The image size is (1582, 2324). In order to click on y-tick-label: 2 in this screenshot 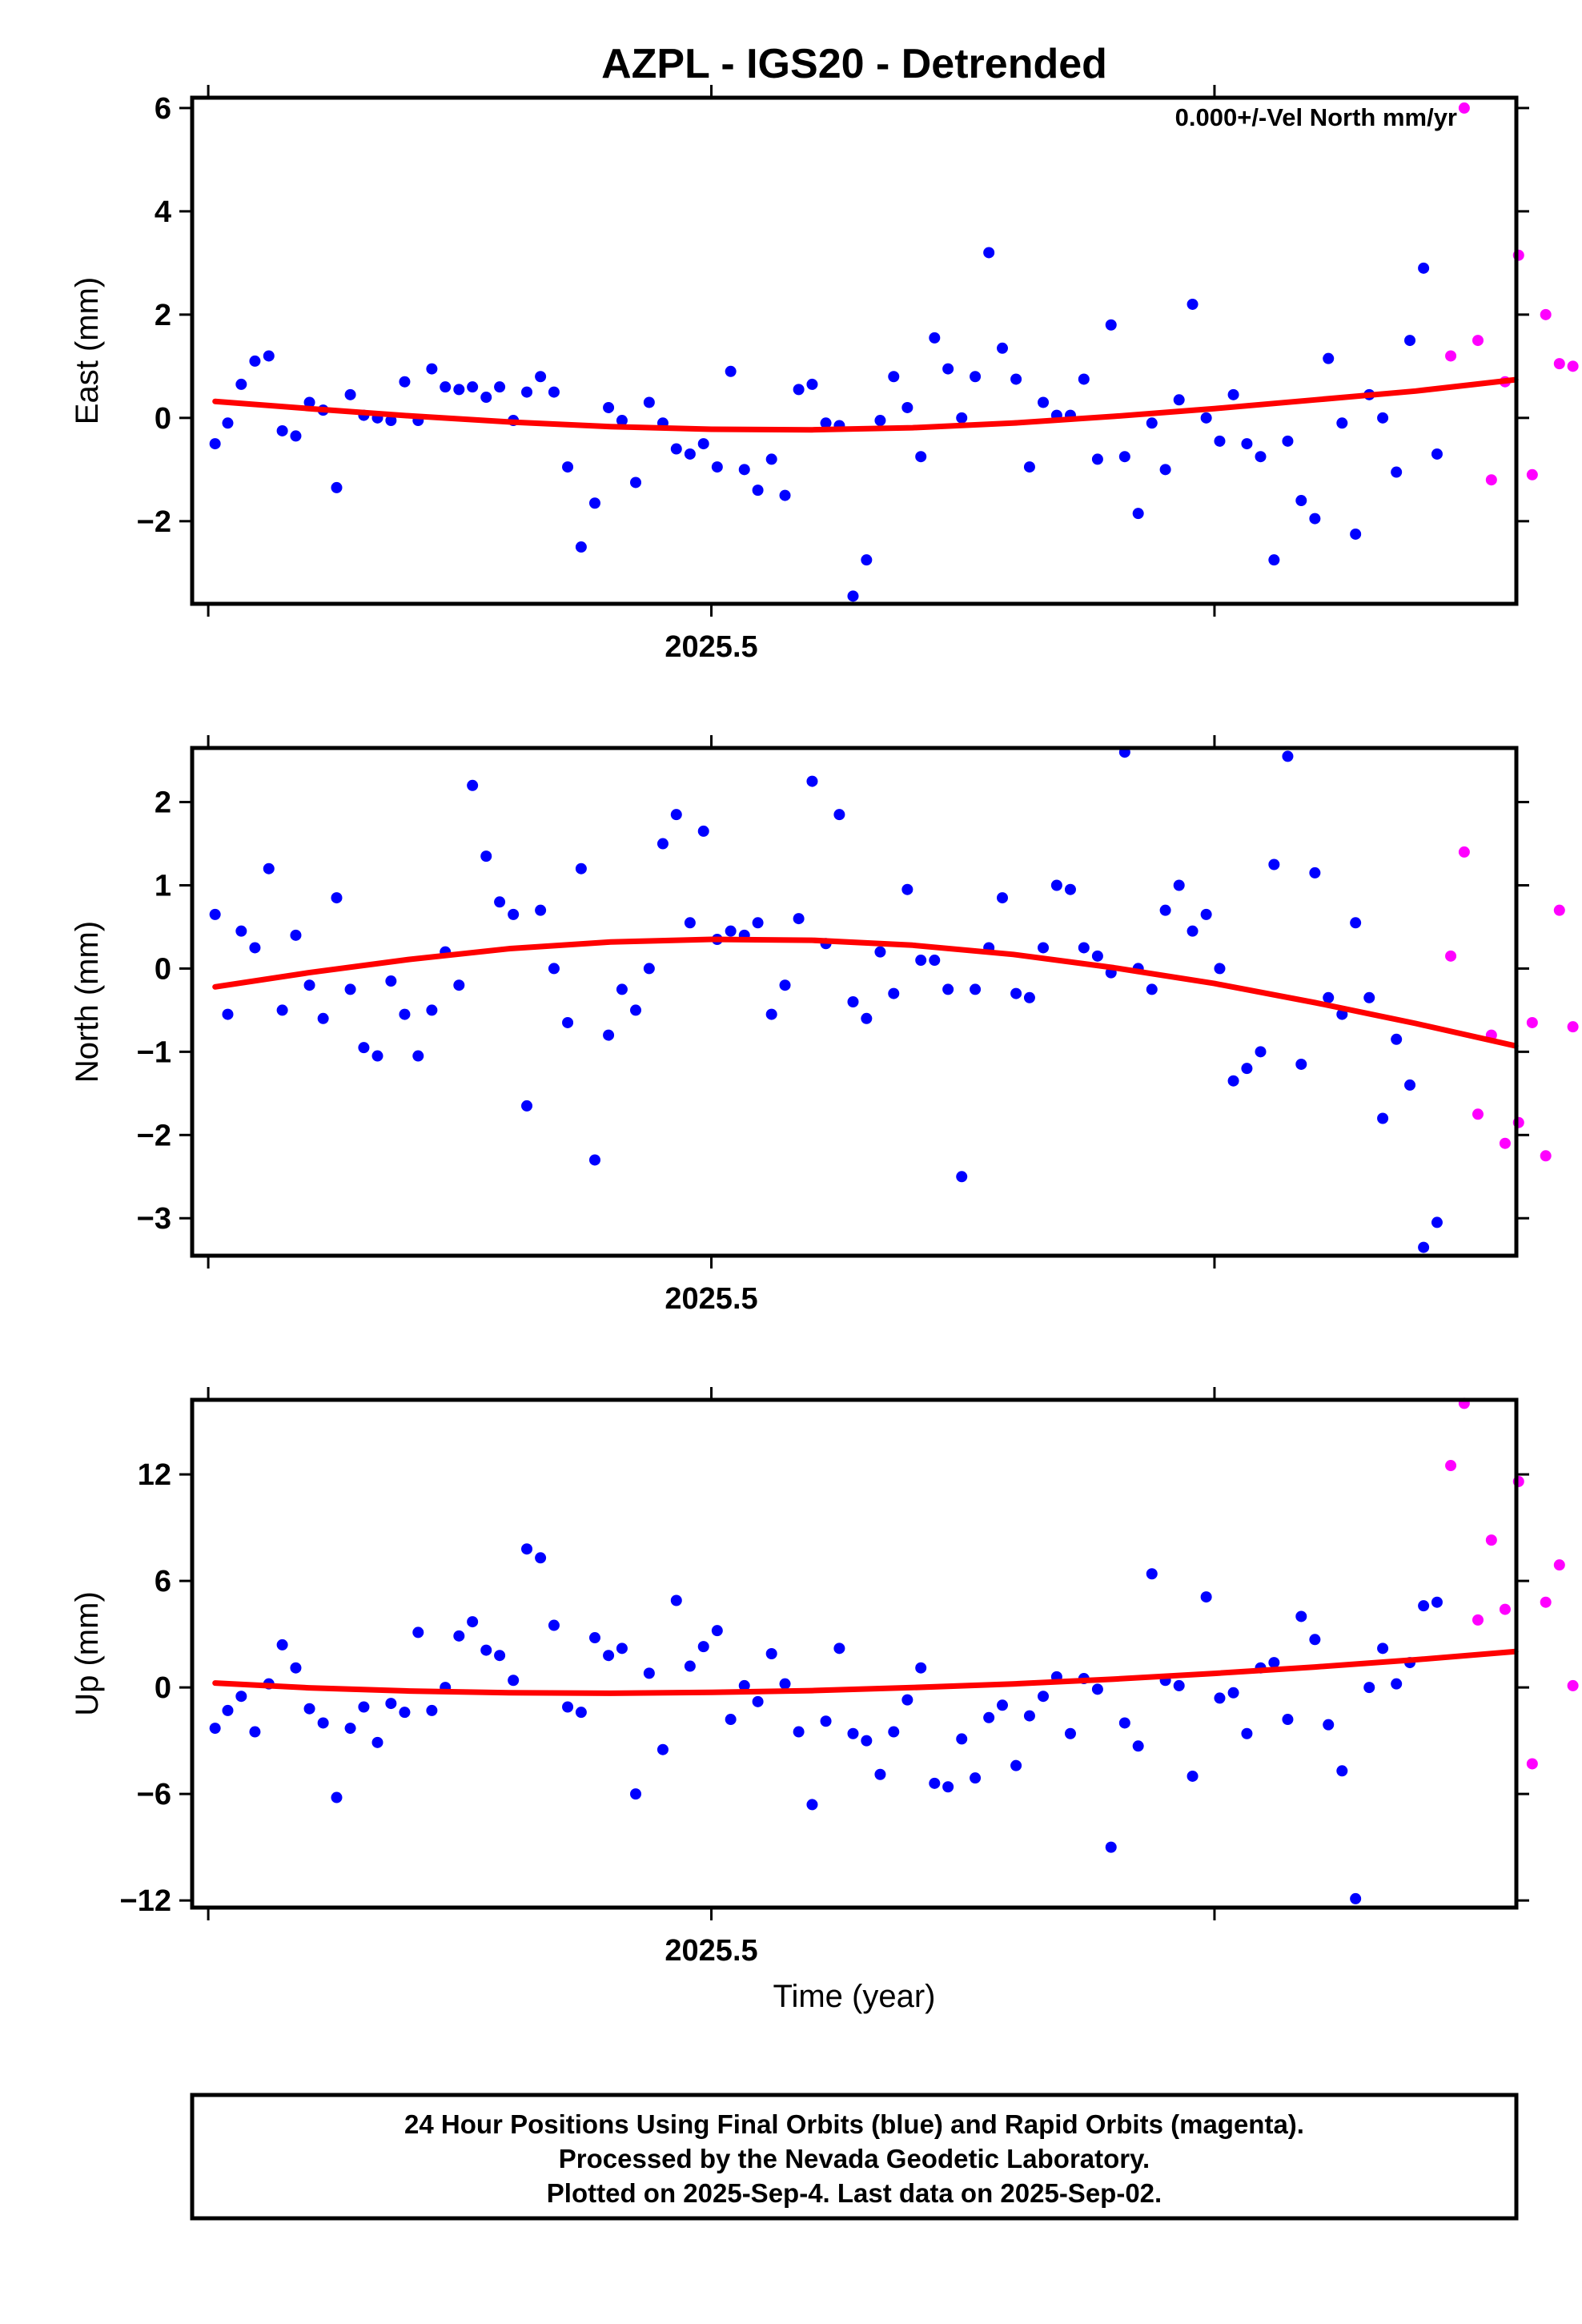, I will do `click(163, 315)`.